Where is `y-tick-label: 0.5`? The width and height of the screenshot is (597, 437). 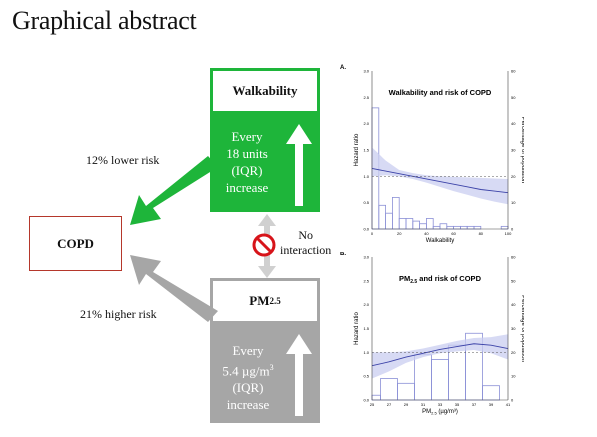
y-tick-label: 0.5 is located at coordinates (366, 202).